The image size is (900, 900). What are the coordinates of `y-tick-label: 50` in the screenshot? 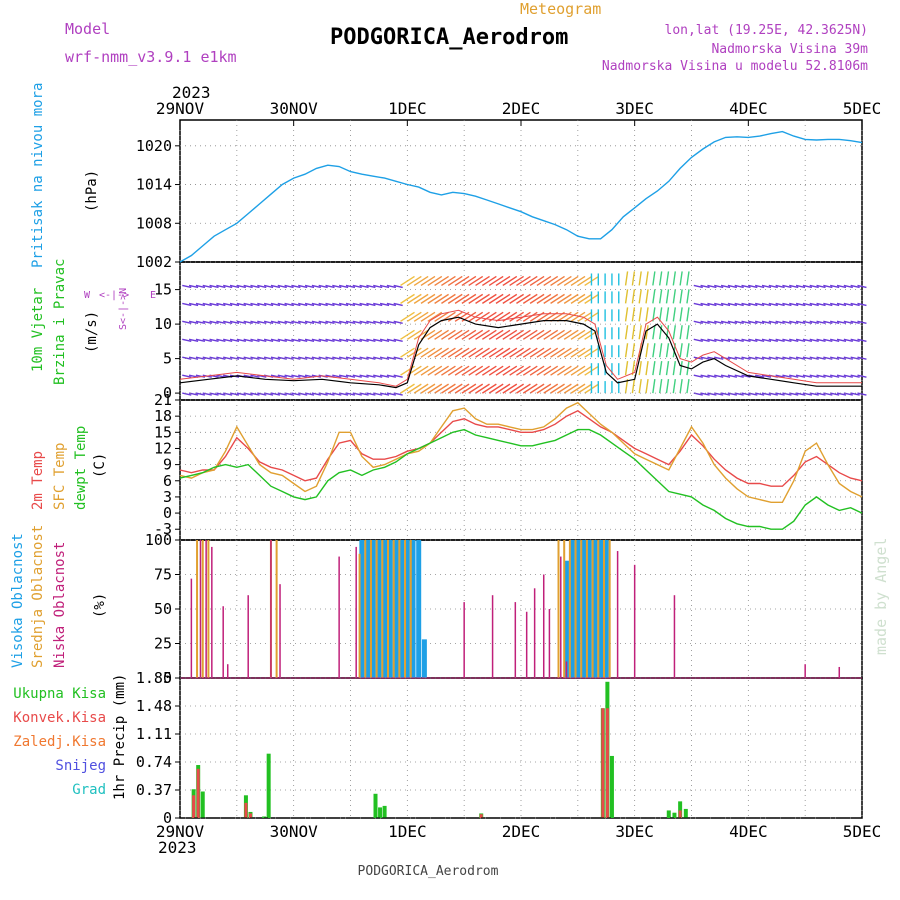 It's located at (163, 609).